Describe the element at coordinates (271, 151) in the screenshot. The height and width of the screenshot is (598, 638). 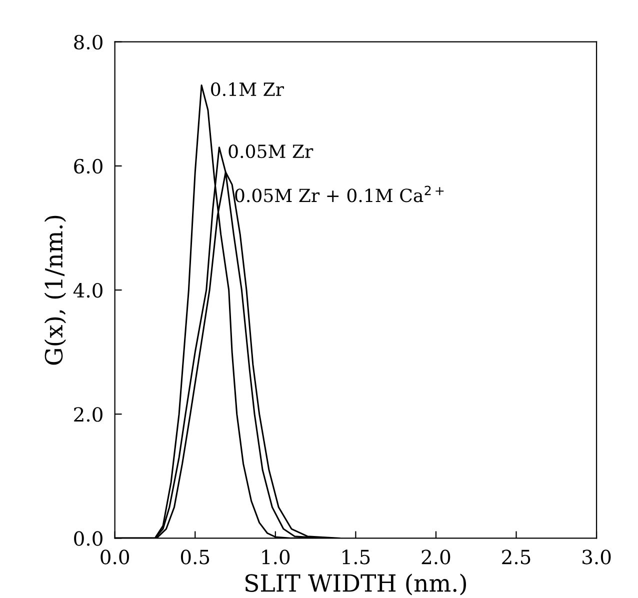
I see `annotation: 0.05M Zr` at that location.